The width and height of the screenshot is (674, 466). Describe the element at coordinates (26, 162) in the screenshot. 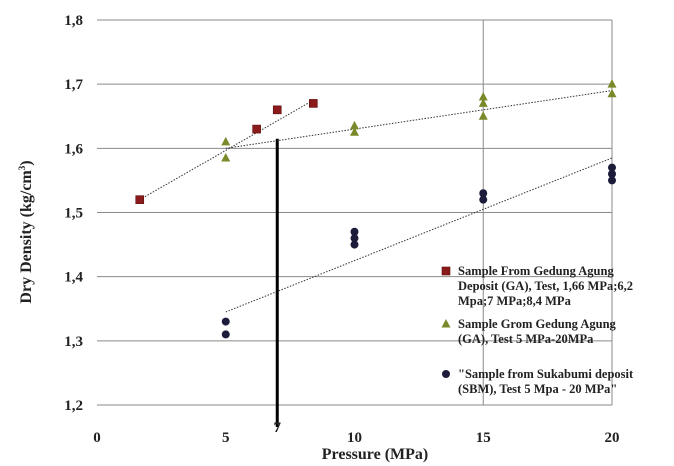

I see `y-axis-title-end: )` at that location.